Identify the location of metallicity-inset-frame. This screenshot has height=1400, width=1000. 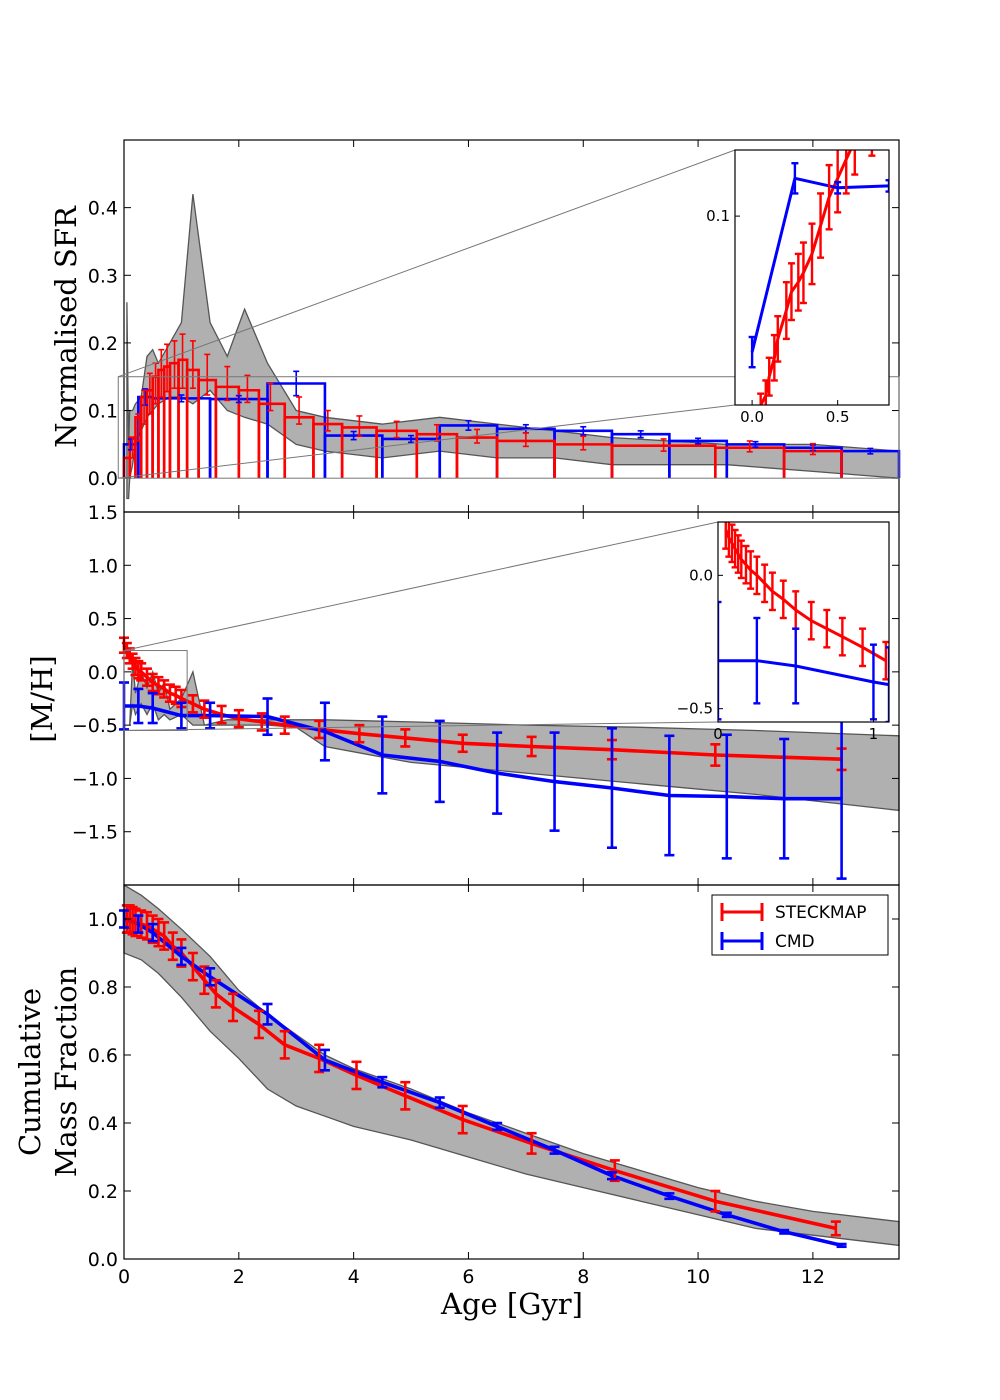
(803, 622).